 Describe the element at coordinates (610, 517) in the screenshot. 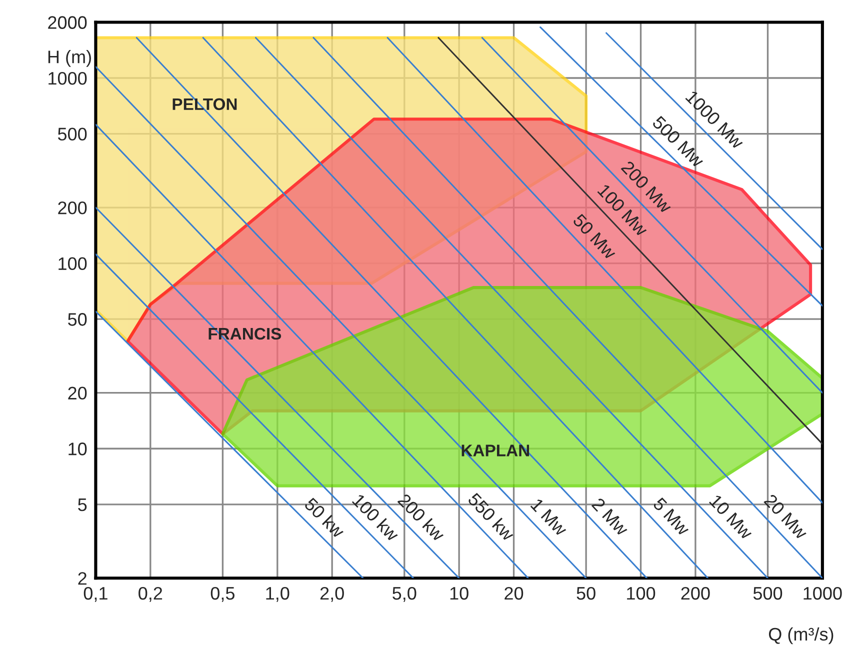

I see `text: 2 Mw` at that location.